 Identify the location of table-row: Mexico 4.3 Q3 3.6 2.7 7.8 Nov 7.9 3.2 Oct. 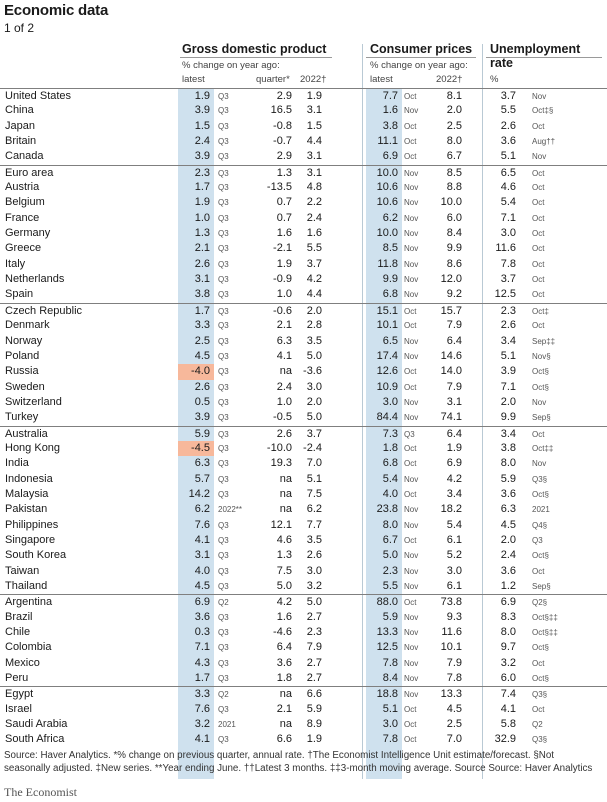
(303, 663).